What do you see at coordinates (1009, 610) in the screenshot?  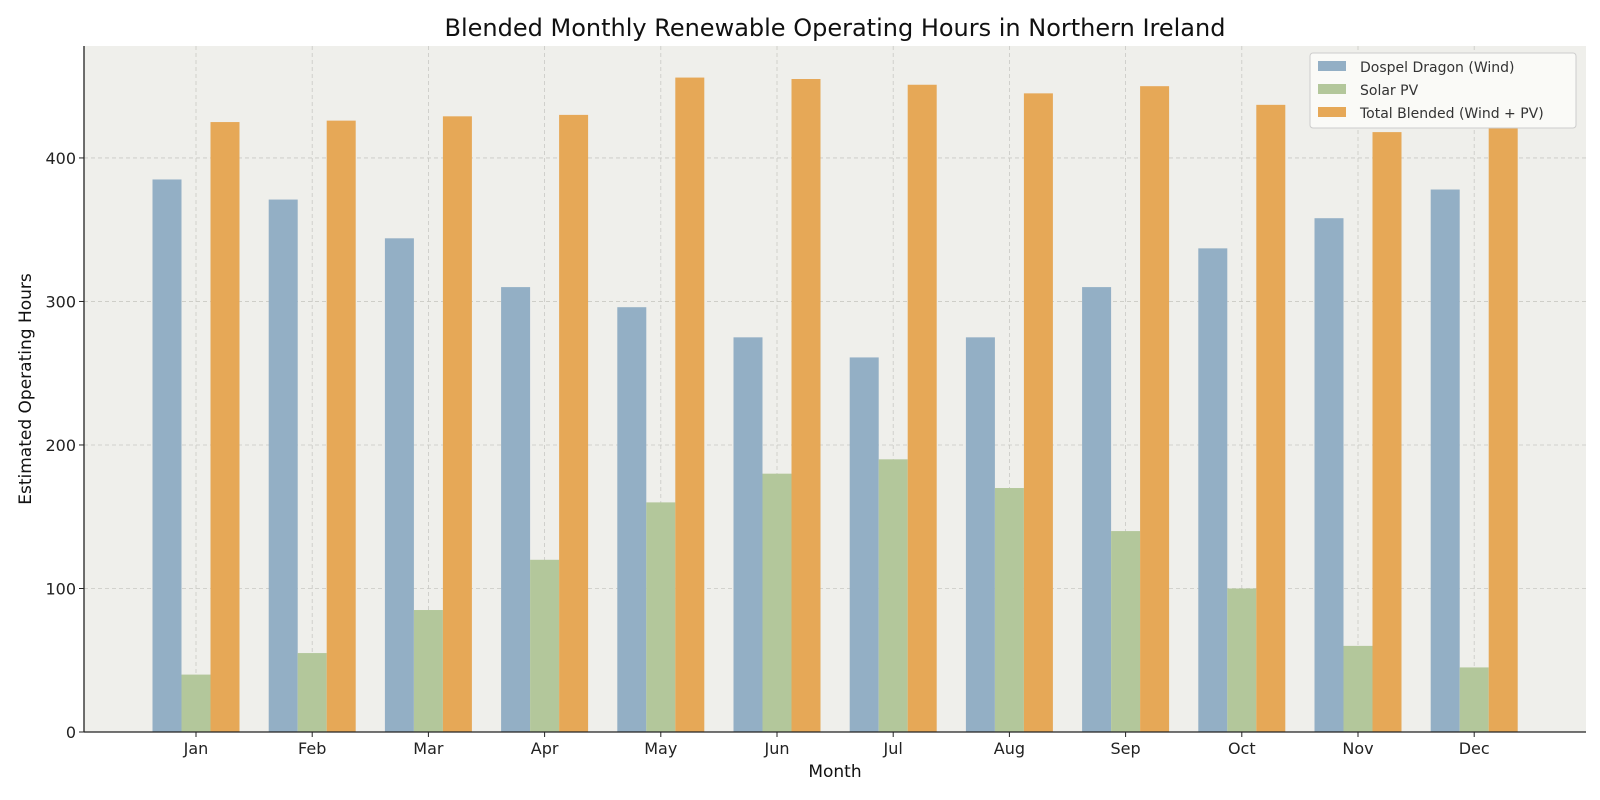 I see `bar-series-1-aug` at bounding box center [1009, 610].